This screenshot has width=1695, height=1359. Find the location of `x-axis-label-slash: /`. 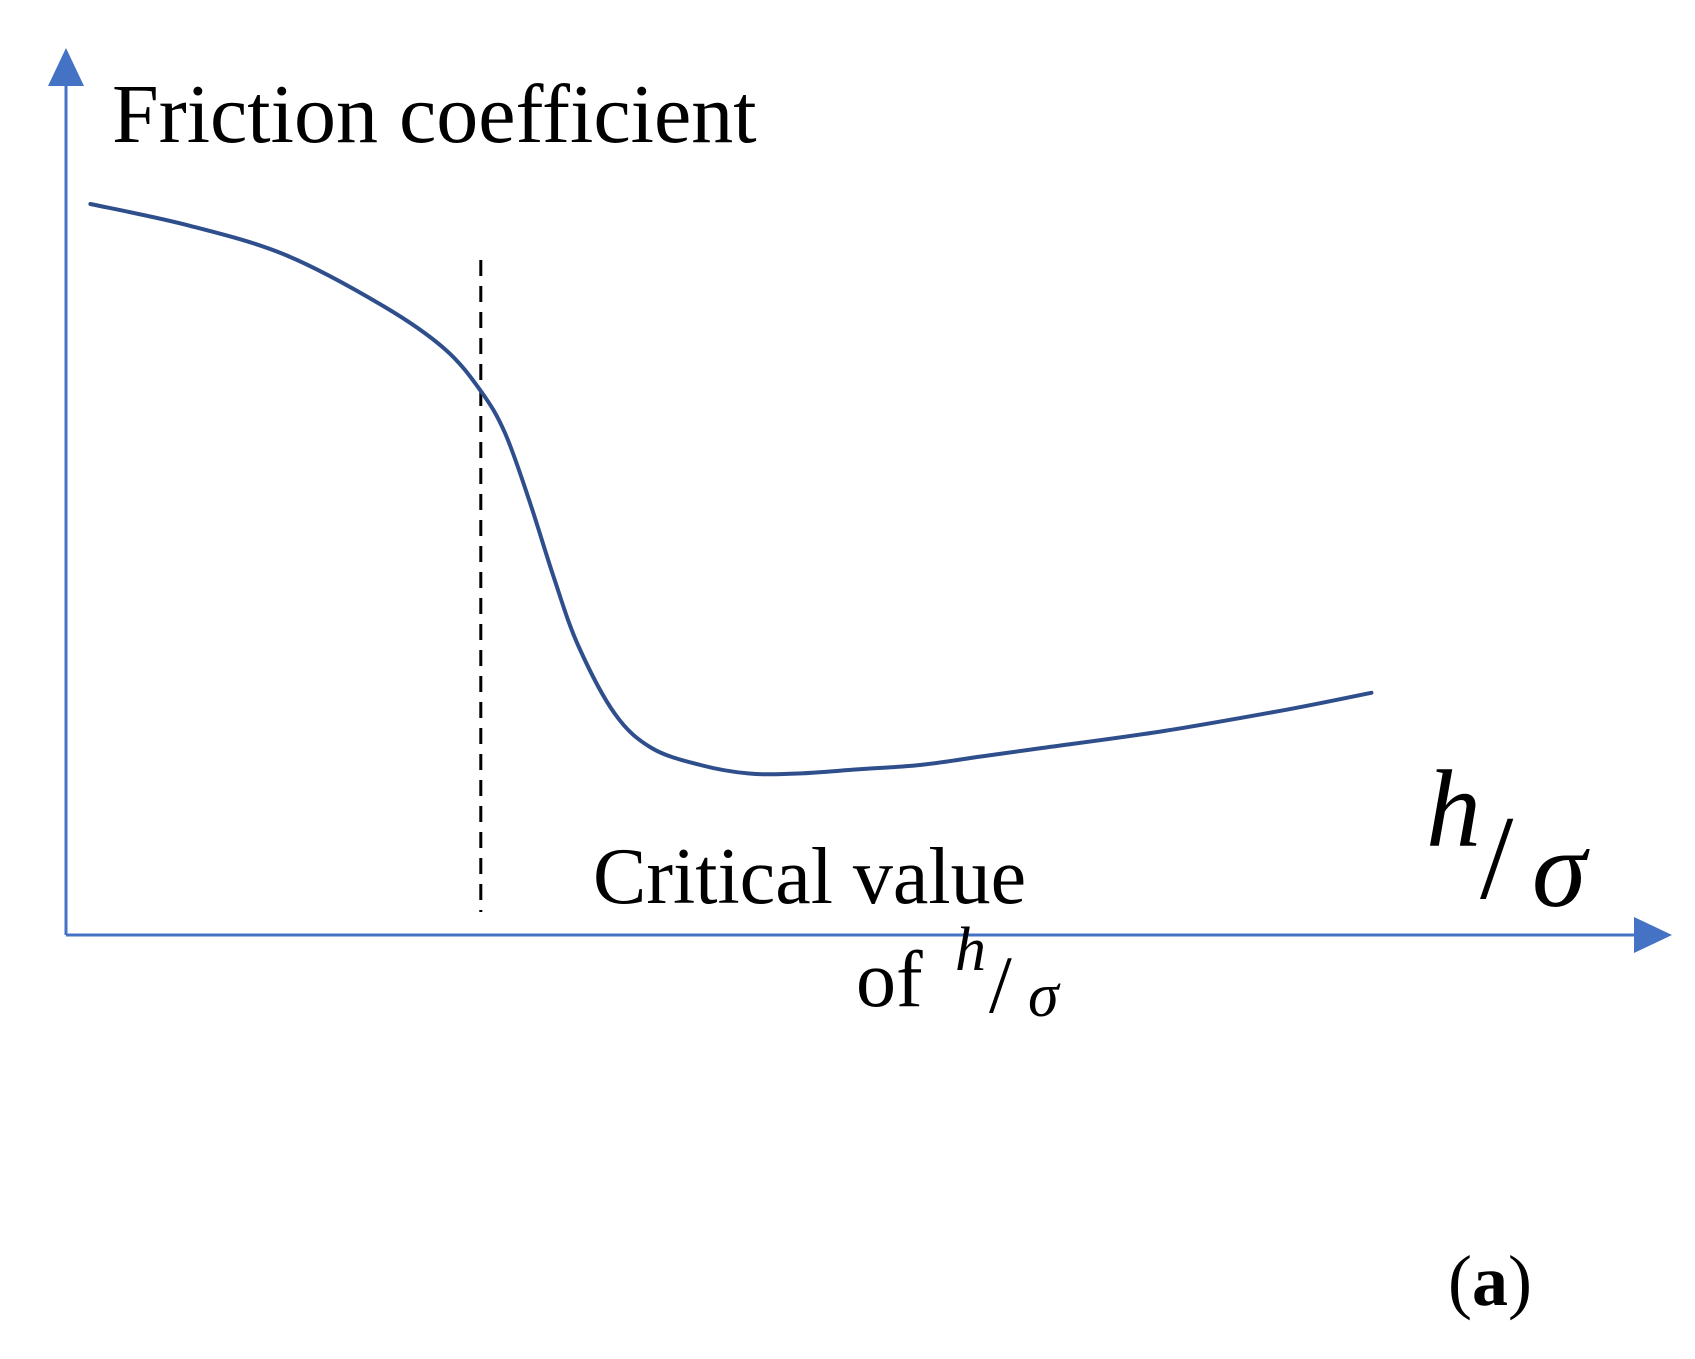

x-axis-label-slash: / is located at coordinates (1497, 857).